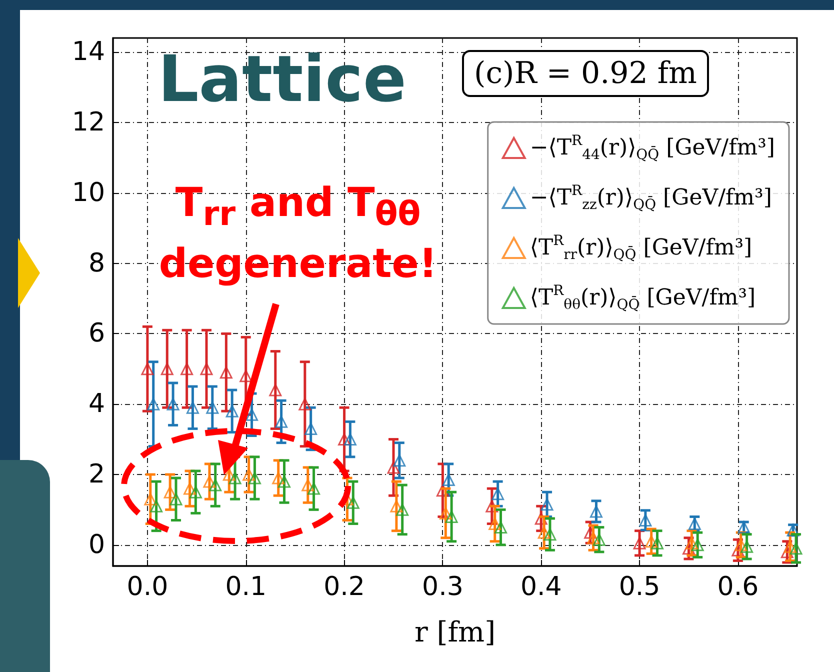 The height and width of the screenshot is (672, 834). I want to click on y-tick-label: 0, so click(96, 545).